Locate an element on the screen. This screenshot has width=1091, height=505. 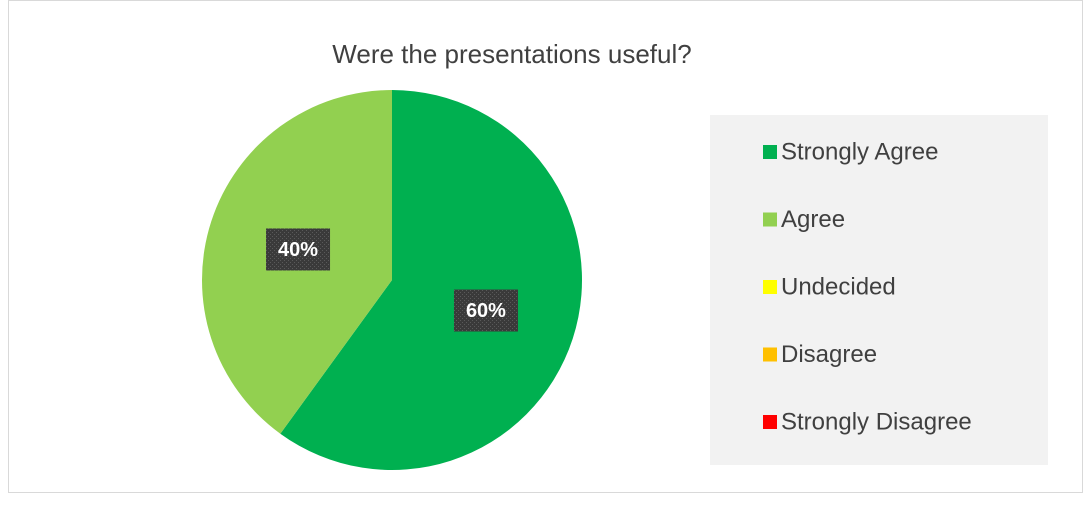
legend-label: Disagree is located at coordinates (829, 354).